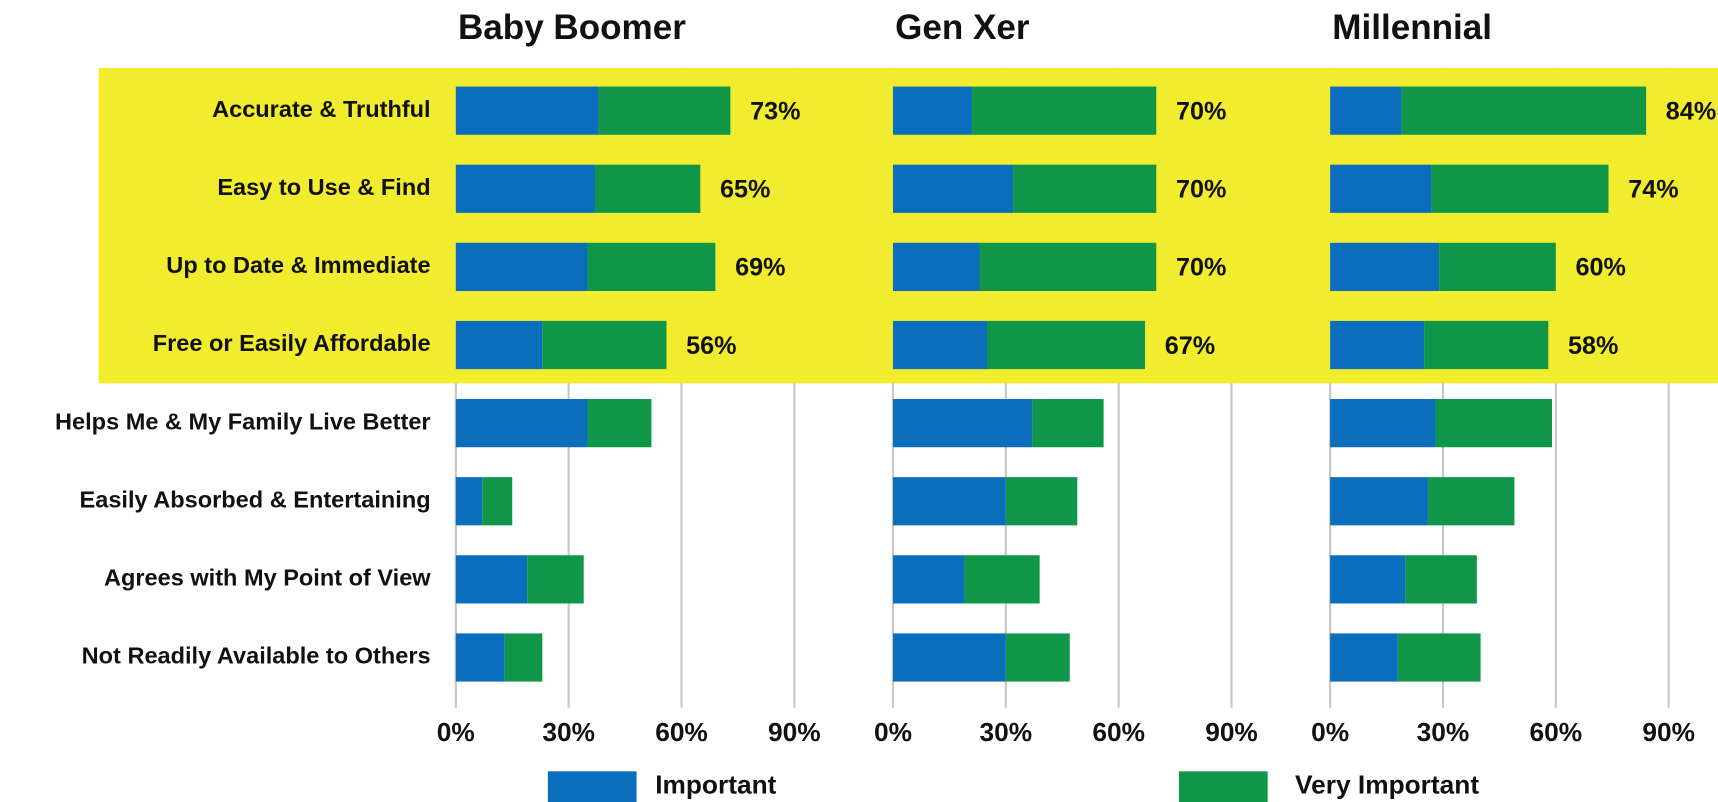  What do you see at coordinates (1601, 268) in the screenshot?
I see `total-label: 60%` at bounding box center [1601, 268].